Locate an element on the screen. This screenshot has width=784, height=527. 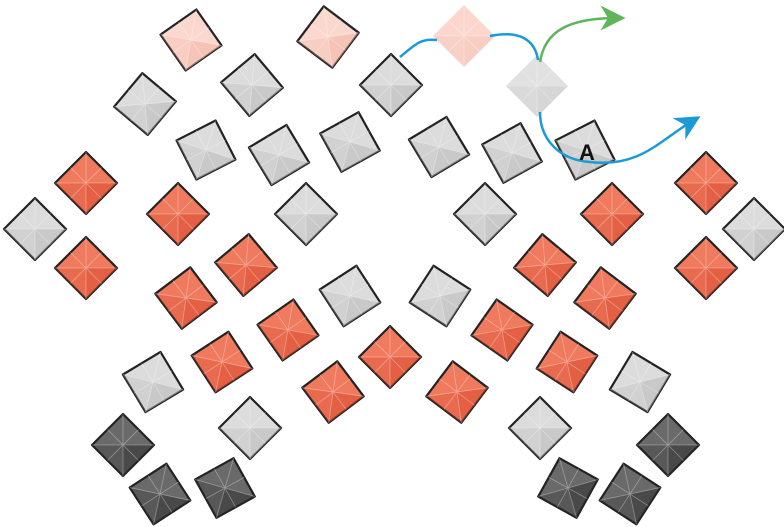
label-a: A is located at coordinates (587, 152).